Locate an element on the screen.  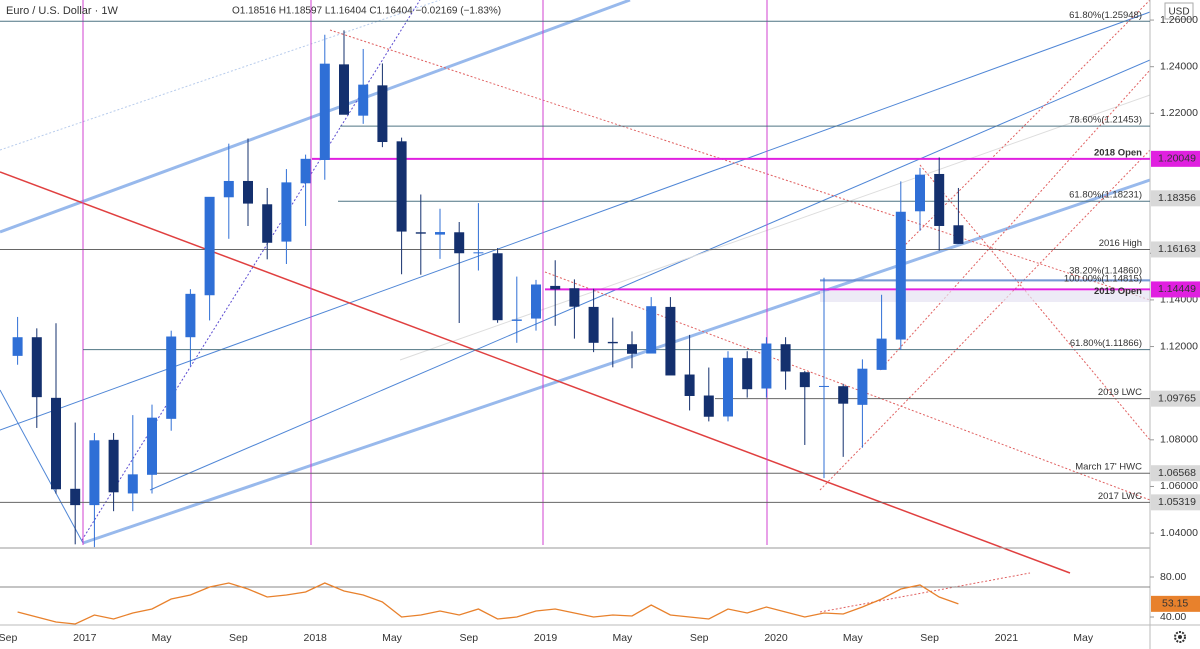
symbol: Euro / U.S. Dollar · 1W is located at coordinates (62, 11).